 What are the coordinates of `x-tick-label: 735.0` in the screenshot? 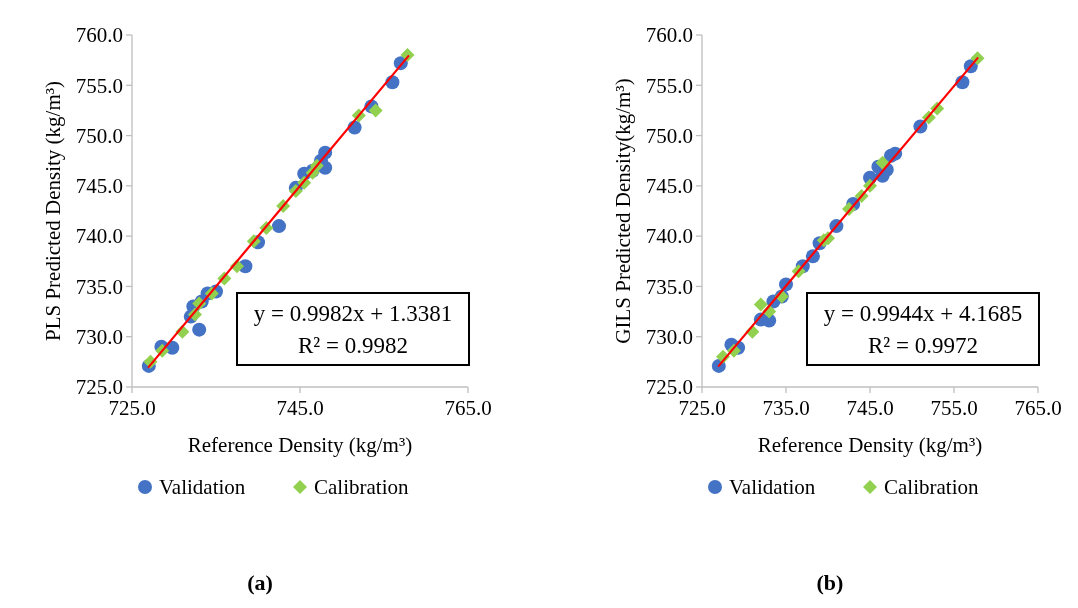 It's located at (786, 408).